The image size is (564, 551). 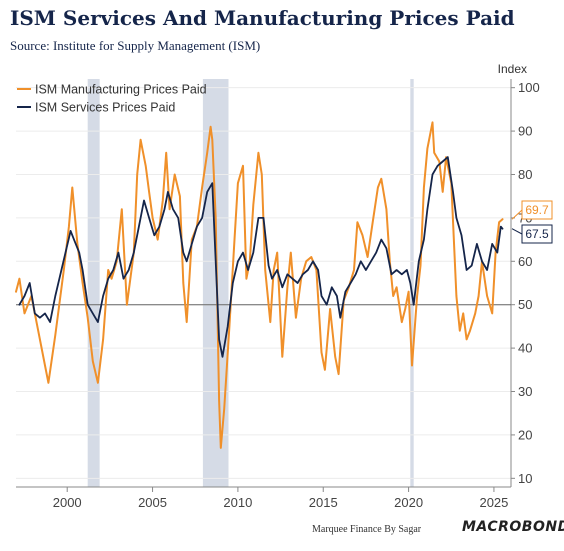 What do you see at coordinates (525, 348) in the screenshot?
I see `y-tick-label-40: 40` at bounding box center [525, 348].